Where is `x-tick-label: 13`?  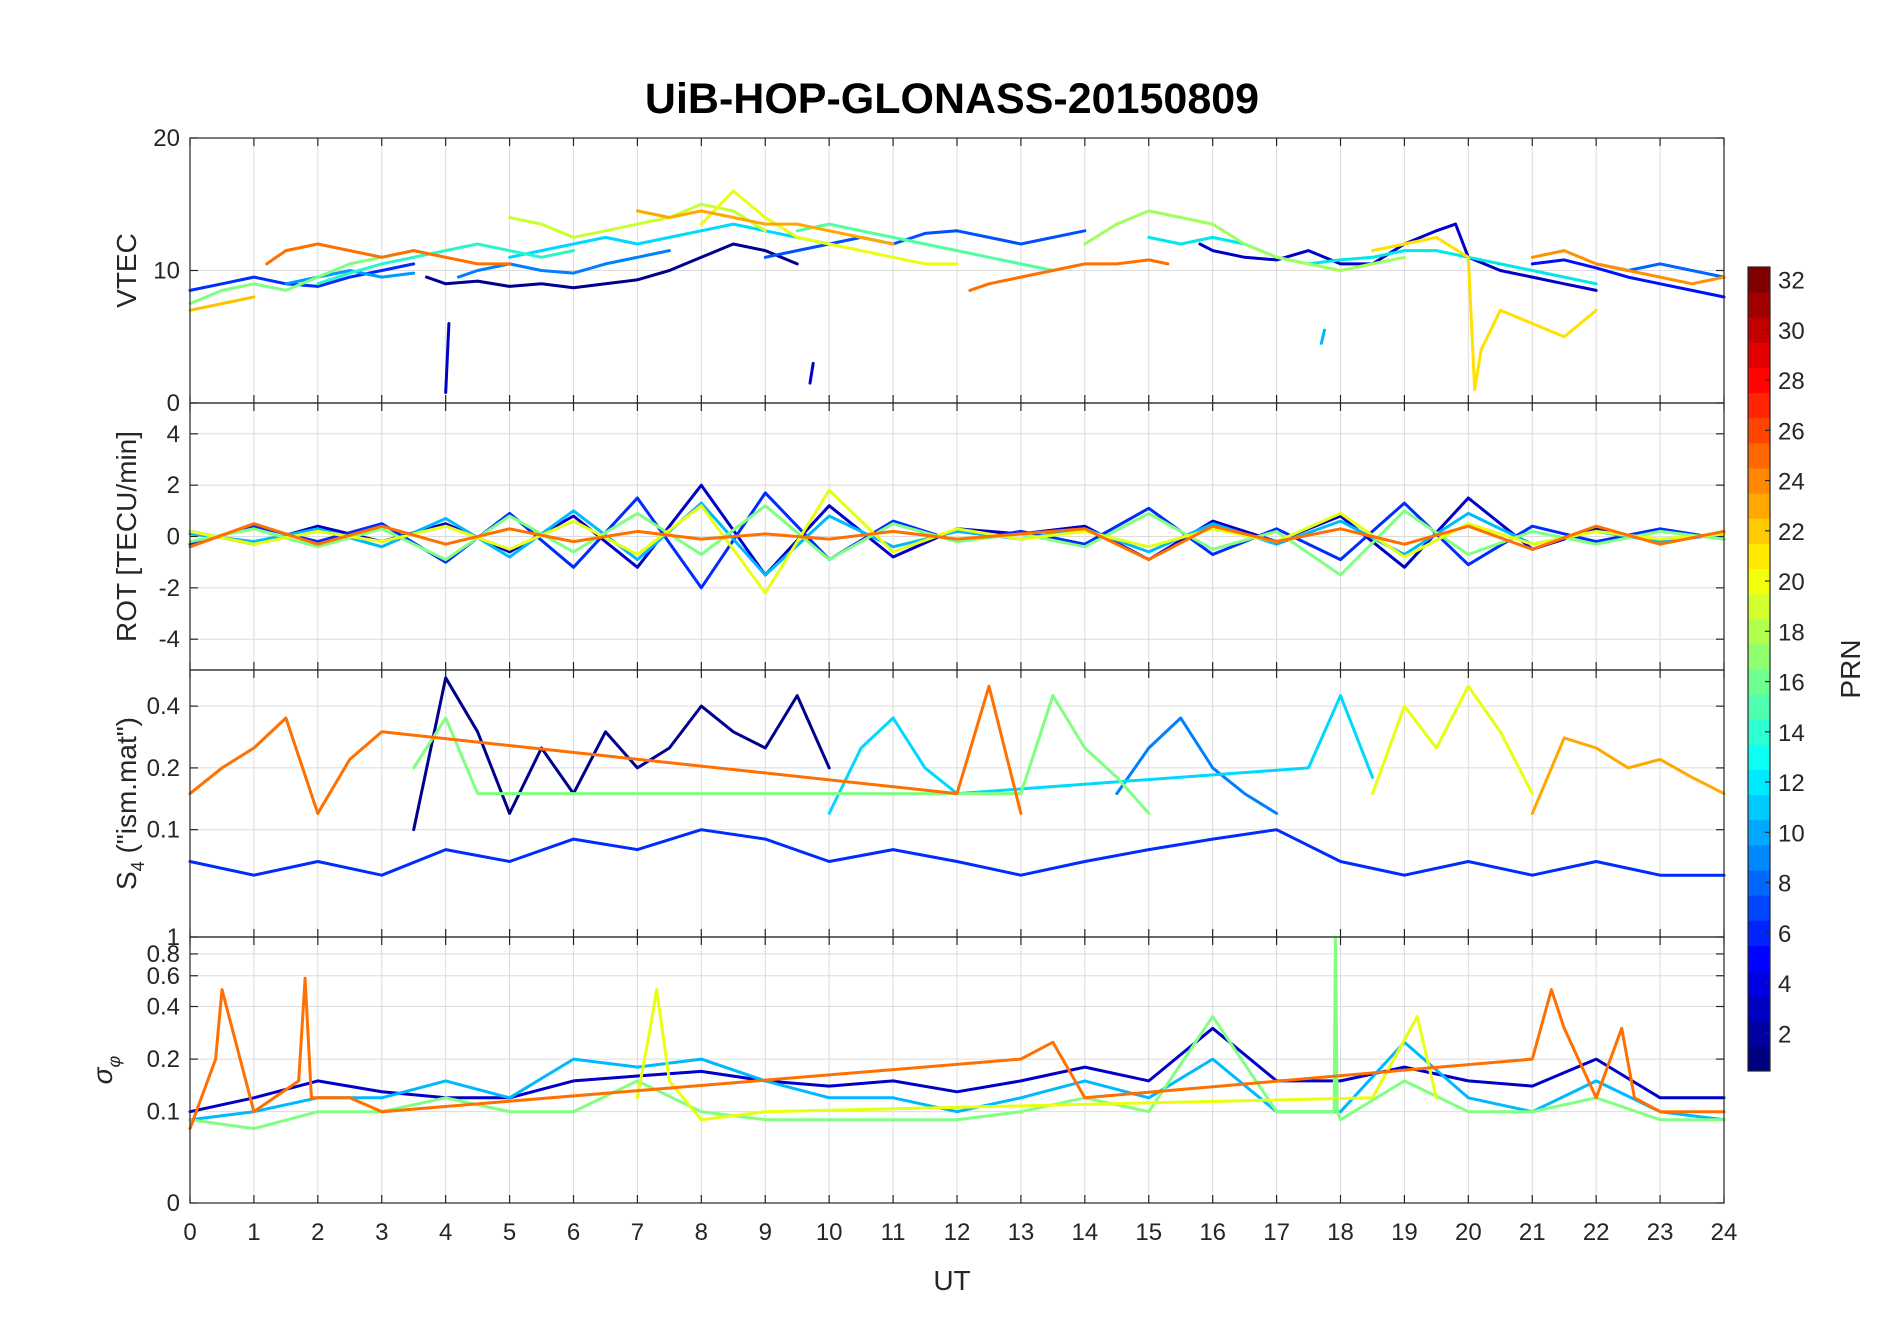 x-tick-label: 13 is located at coordinates (1021, 1232).